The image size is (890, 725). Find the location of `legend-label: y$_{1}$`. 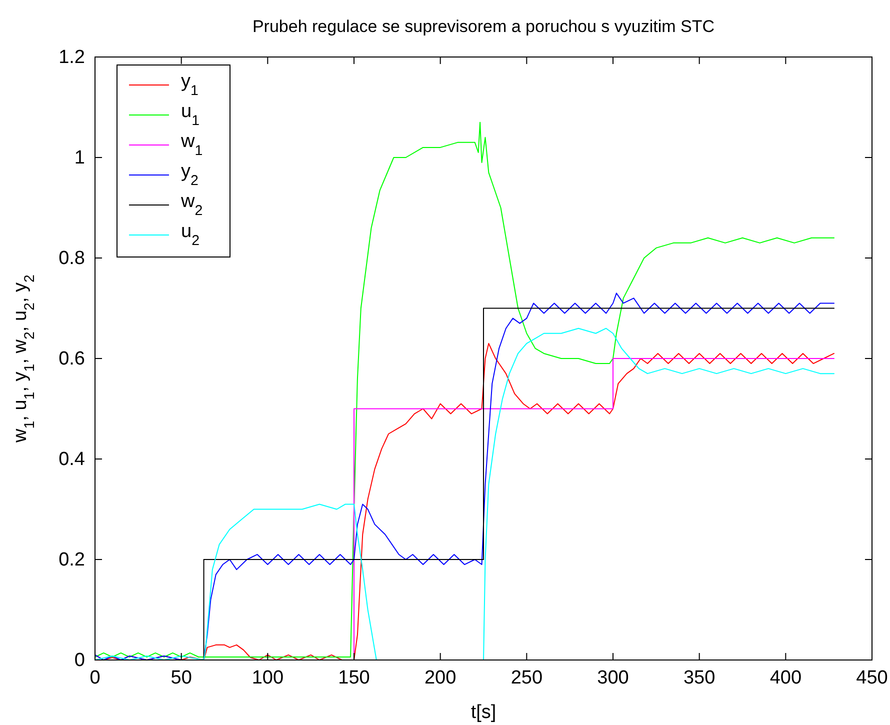

legend-label: y$_{1}$ is located at coordinates (189, 85).